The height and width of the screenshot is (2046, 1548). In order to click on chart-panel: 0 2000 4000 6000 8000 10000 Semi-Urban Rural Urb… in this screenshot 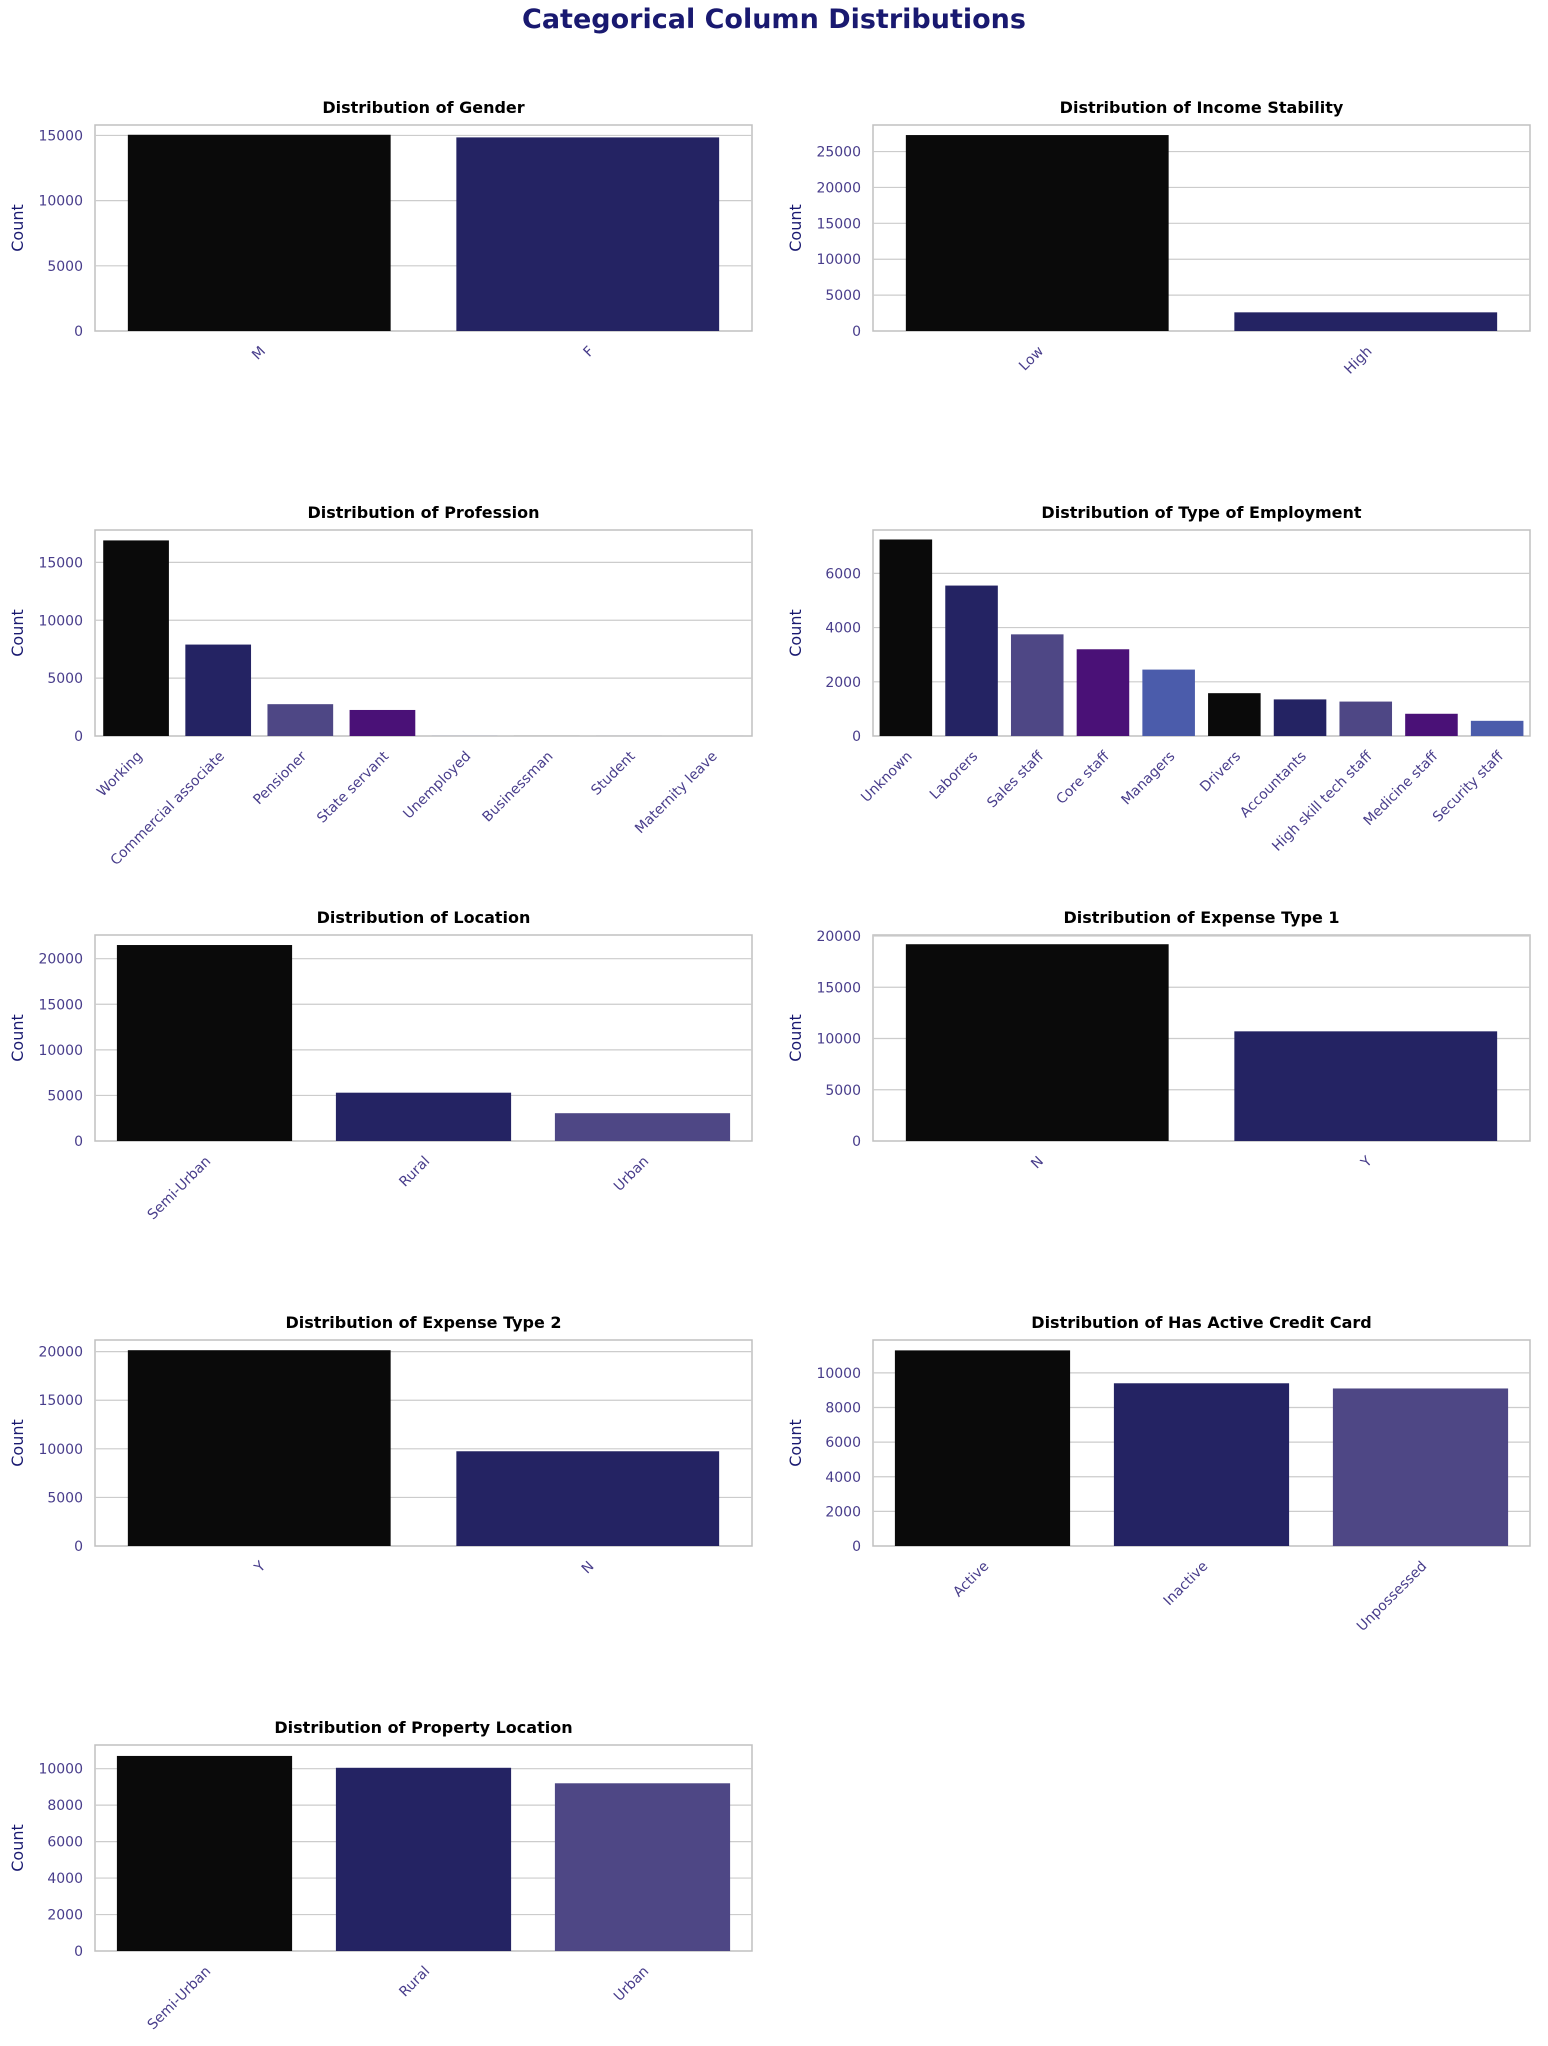, I will do `click(380, 1875)`.